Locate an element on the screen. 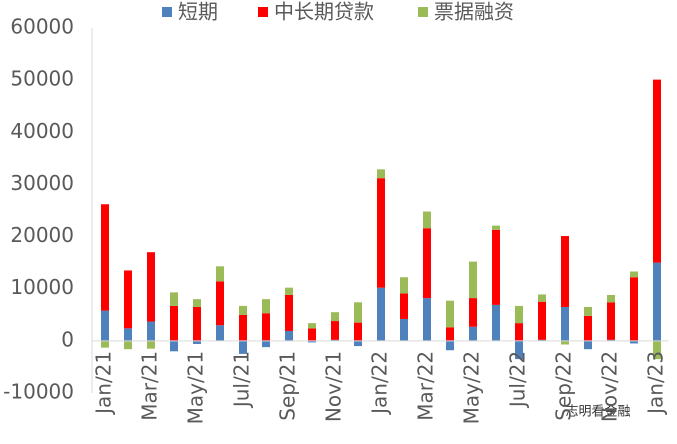  x-tick-label: Jan/23 is located at coordinates (656, 383).